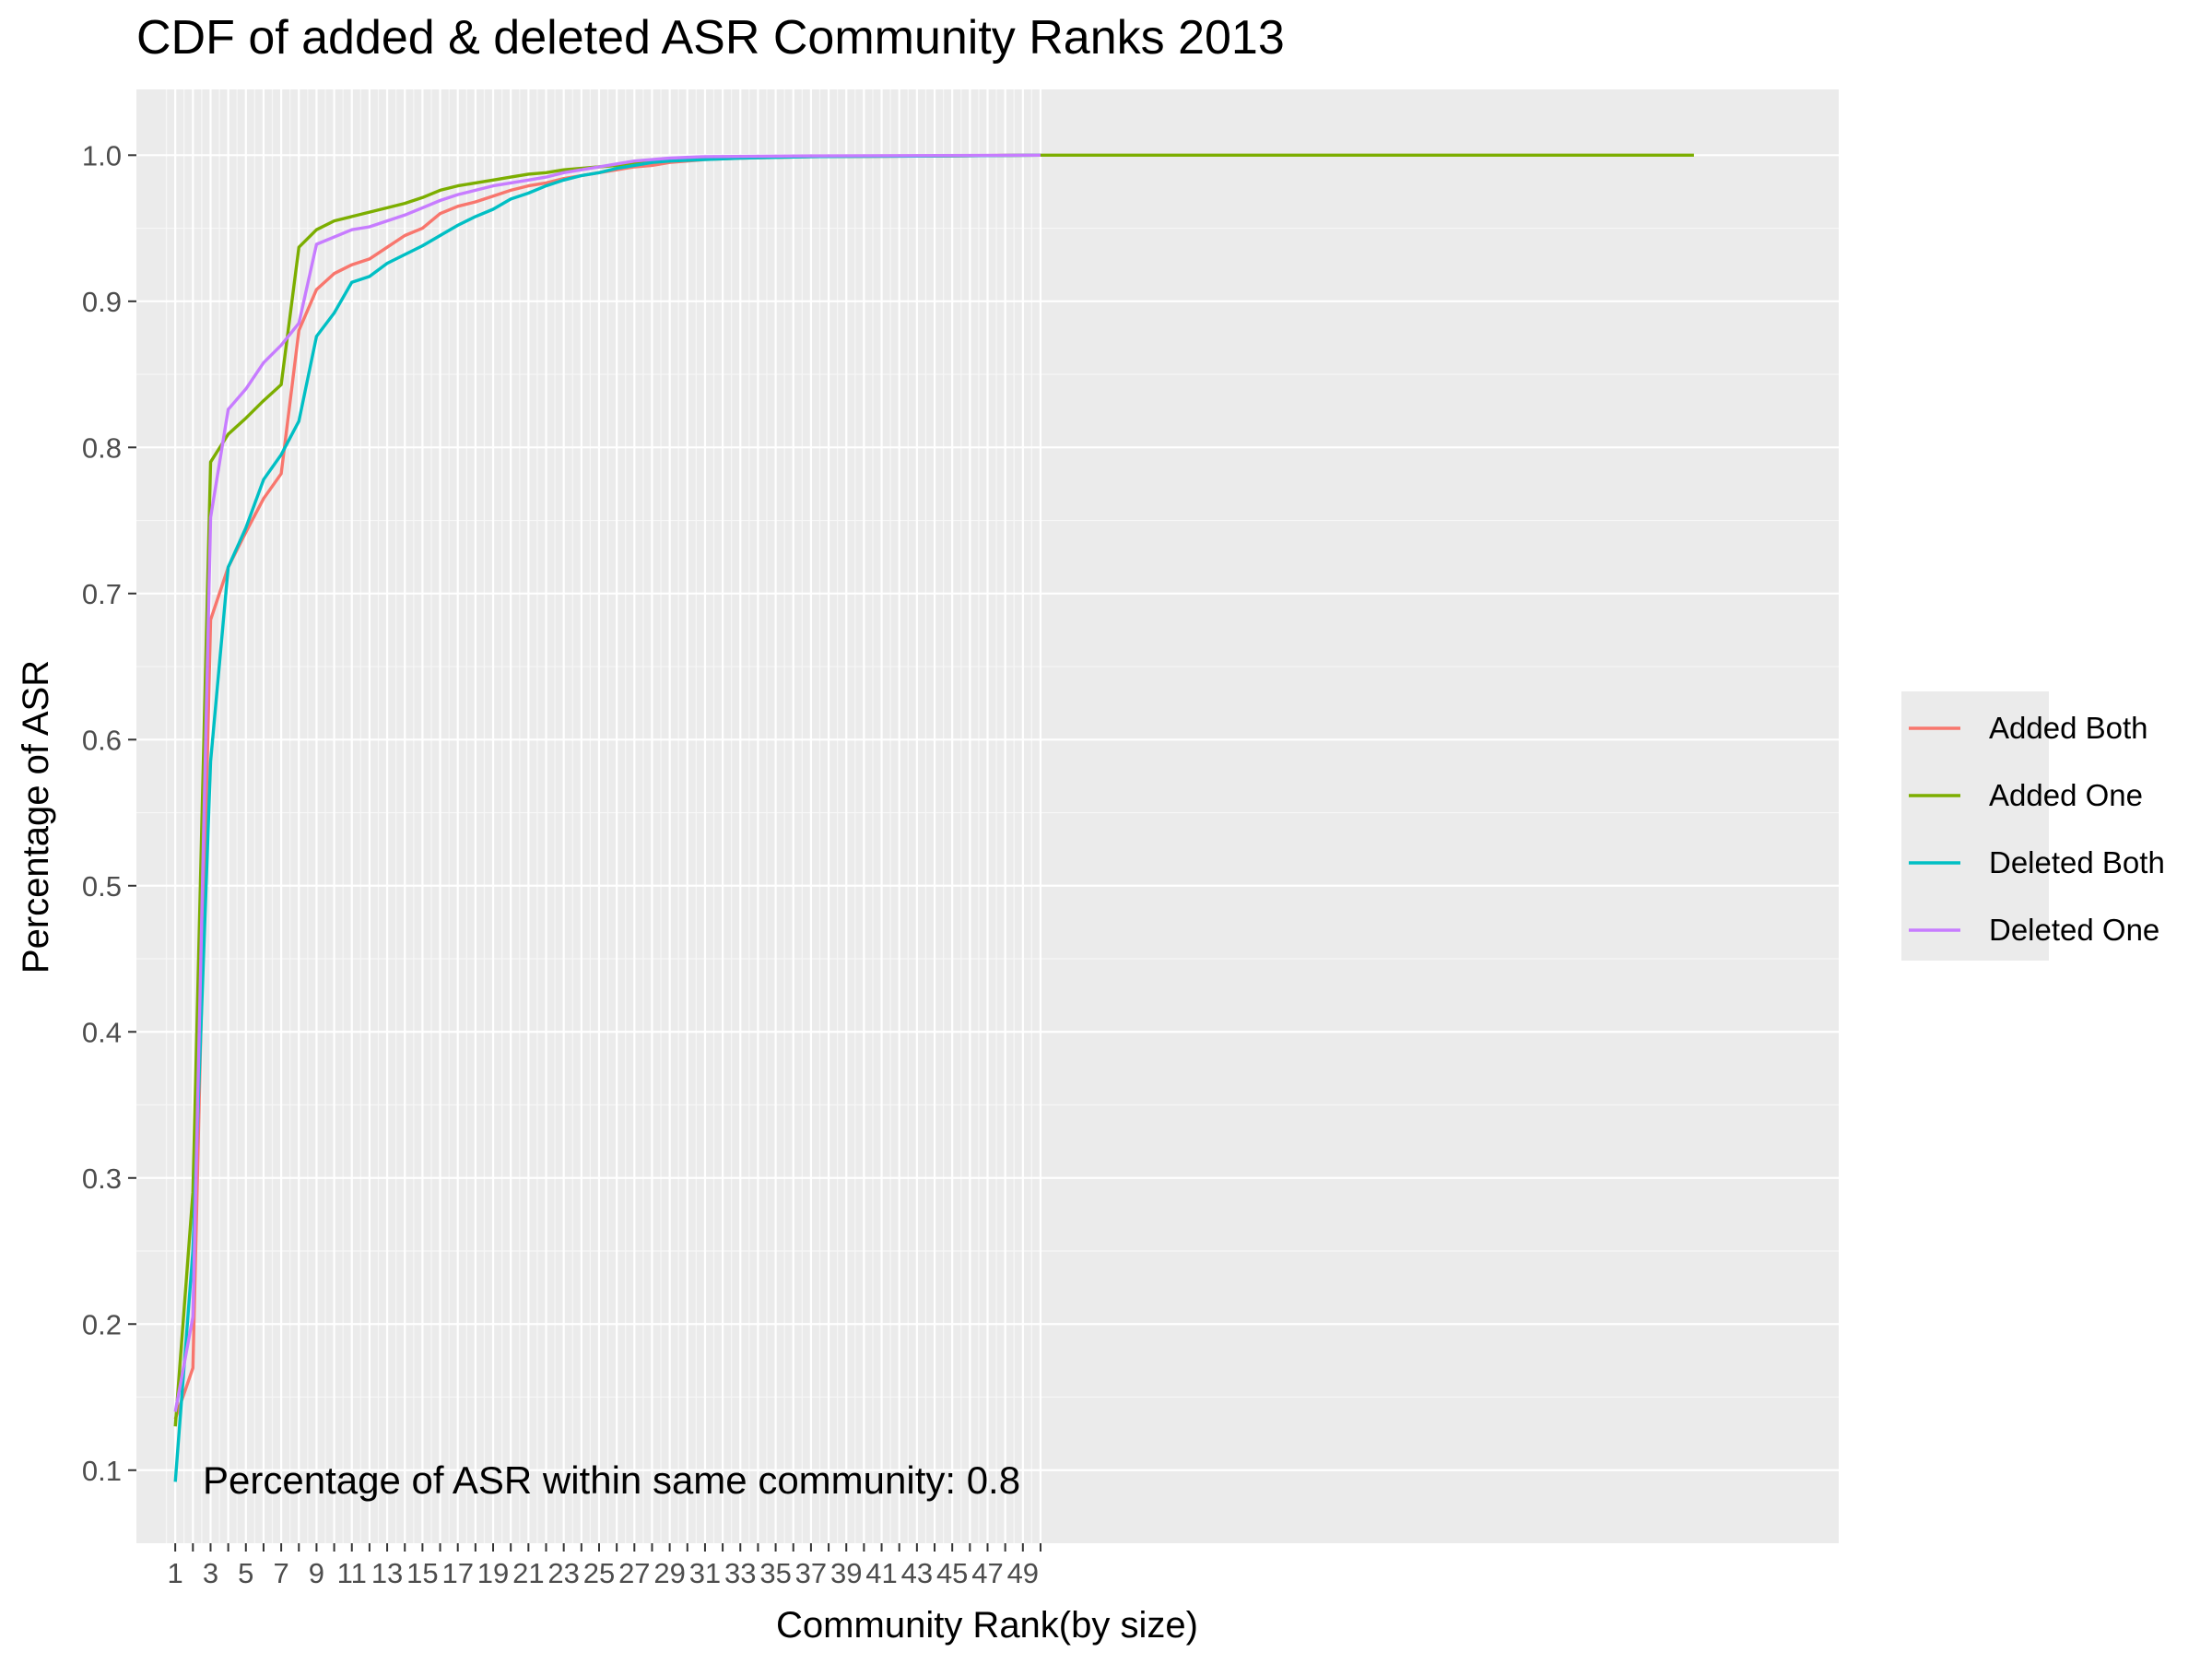 The width and height of the screenshot is (2212, 1664). What do you see at coordinates (811, 1573) in the screenshot?
I see `x-tick-label: 37` at bounding box center [811, 1573].